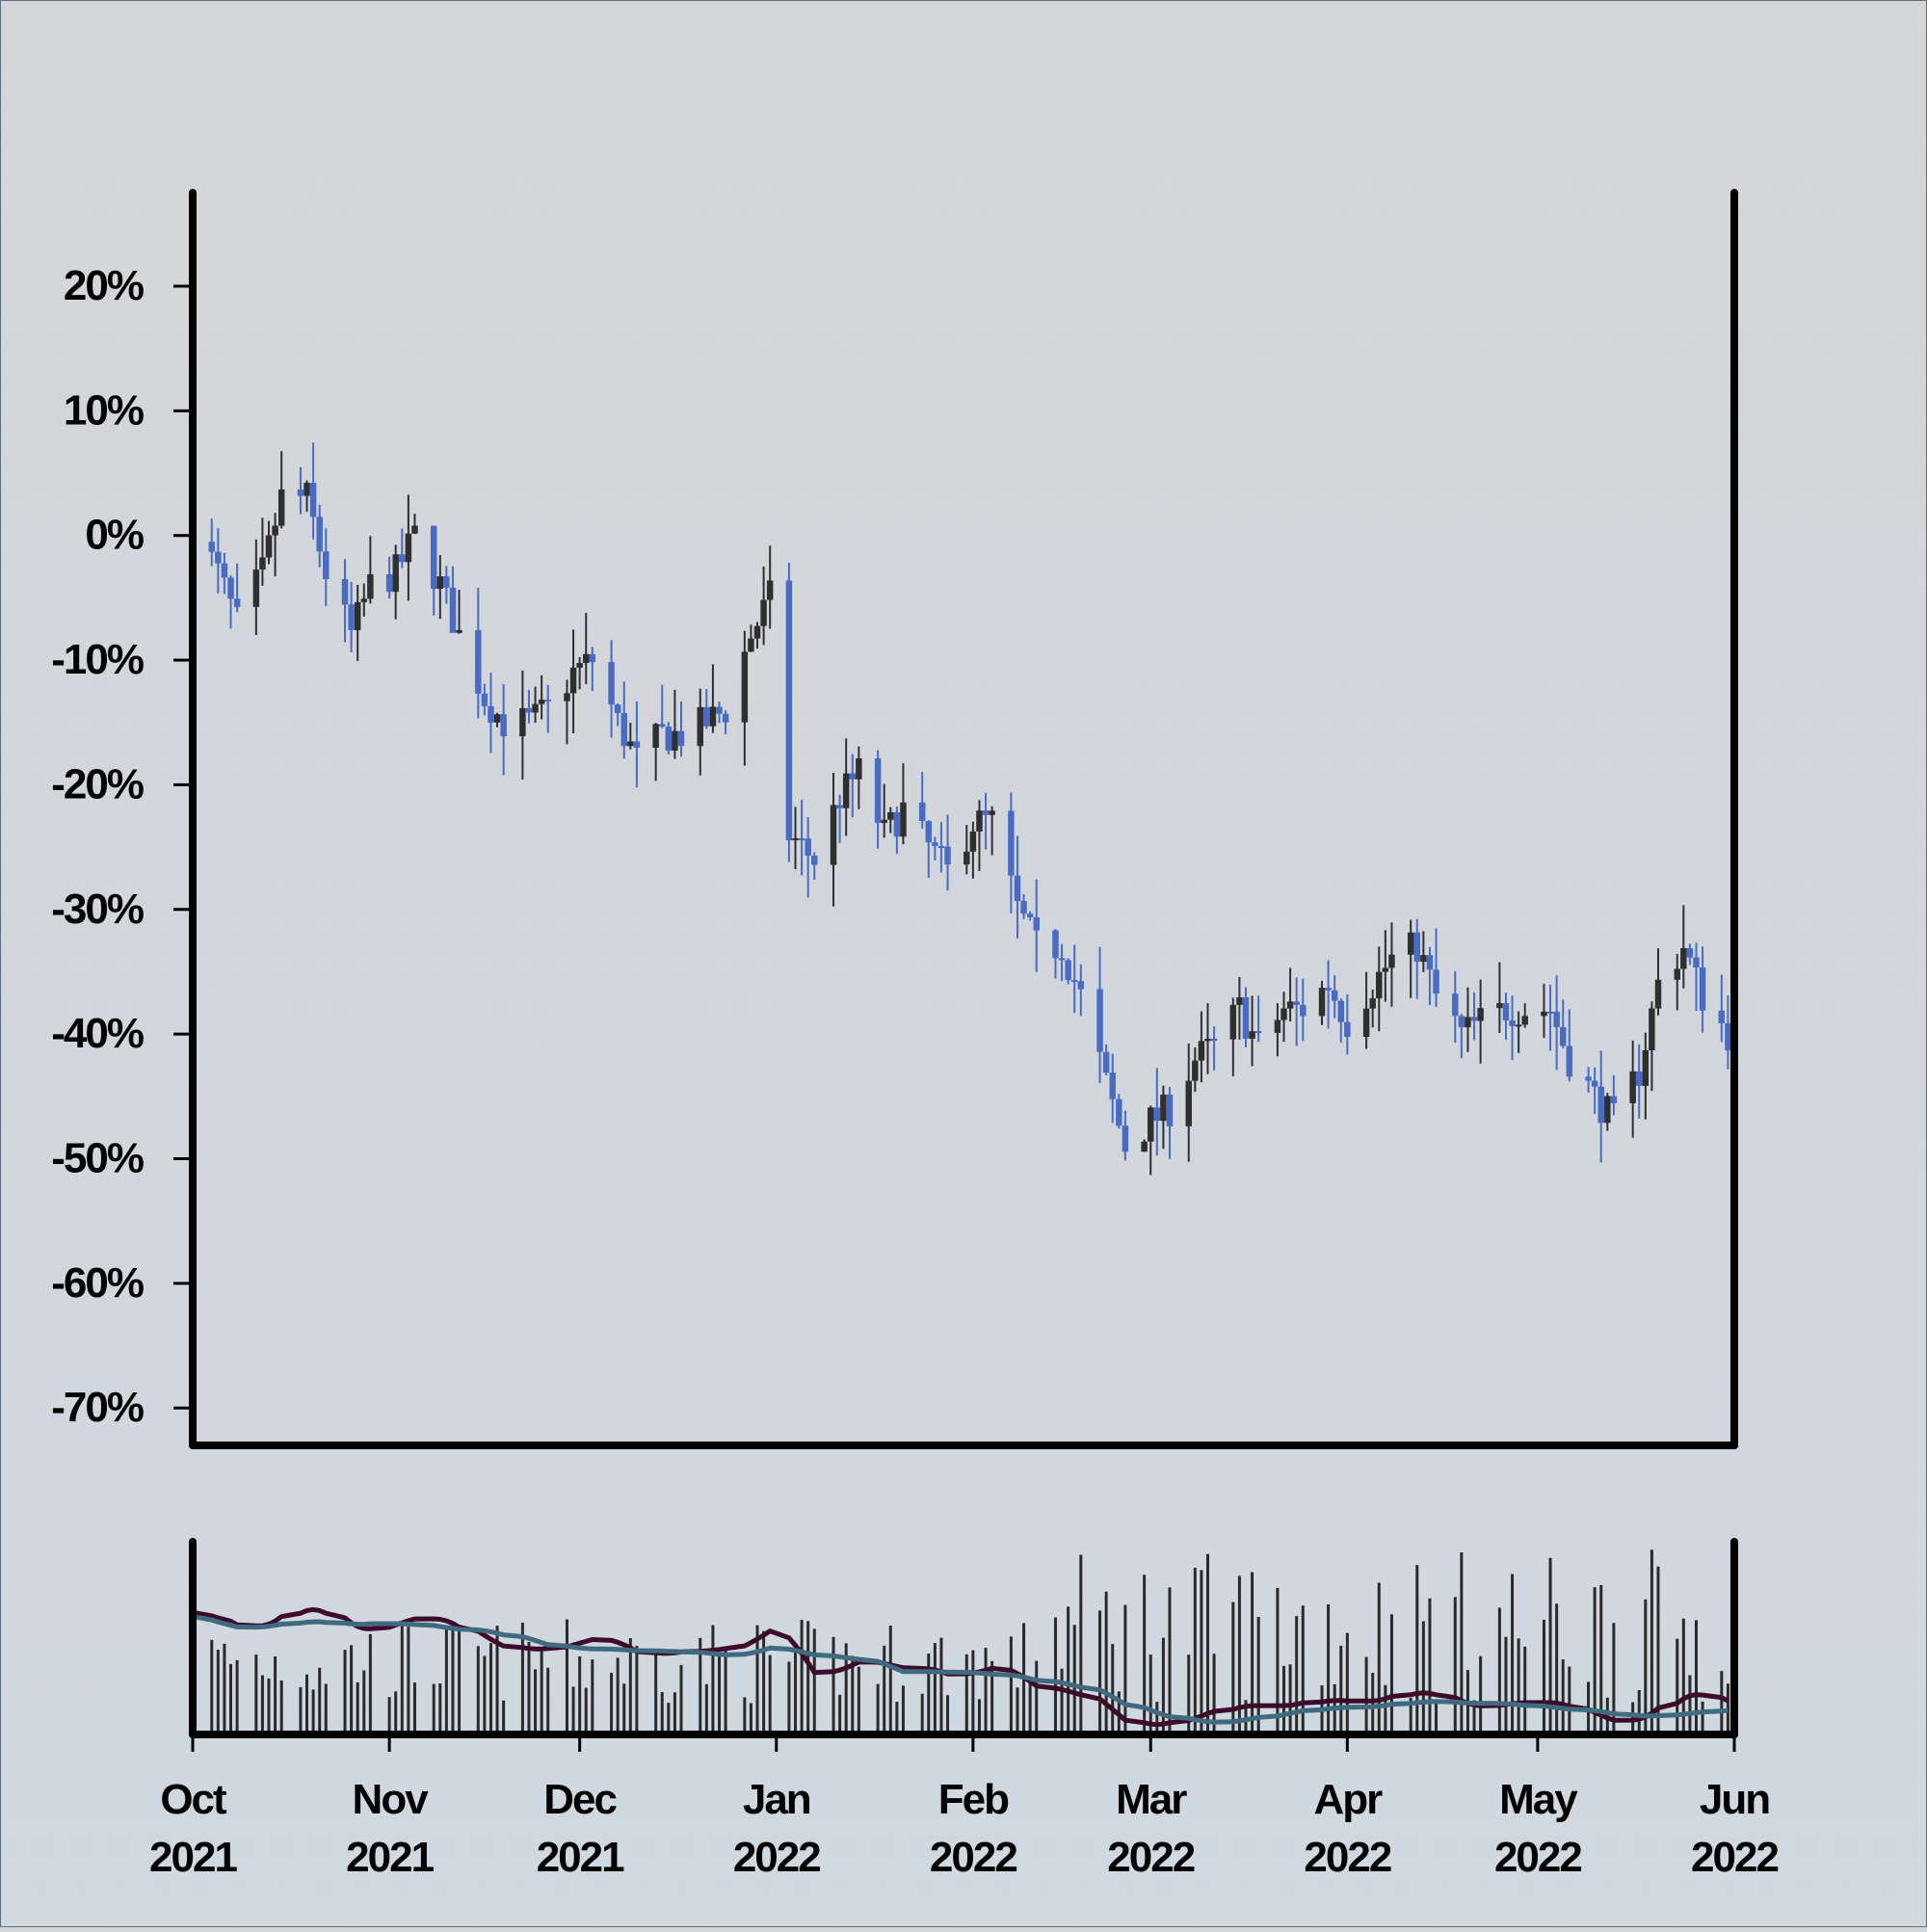  I want to click on y-tick-label: 10%, so click(104, 410).